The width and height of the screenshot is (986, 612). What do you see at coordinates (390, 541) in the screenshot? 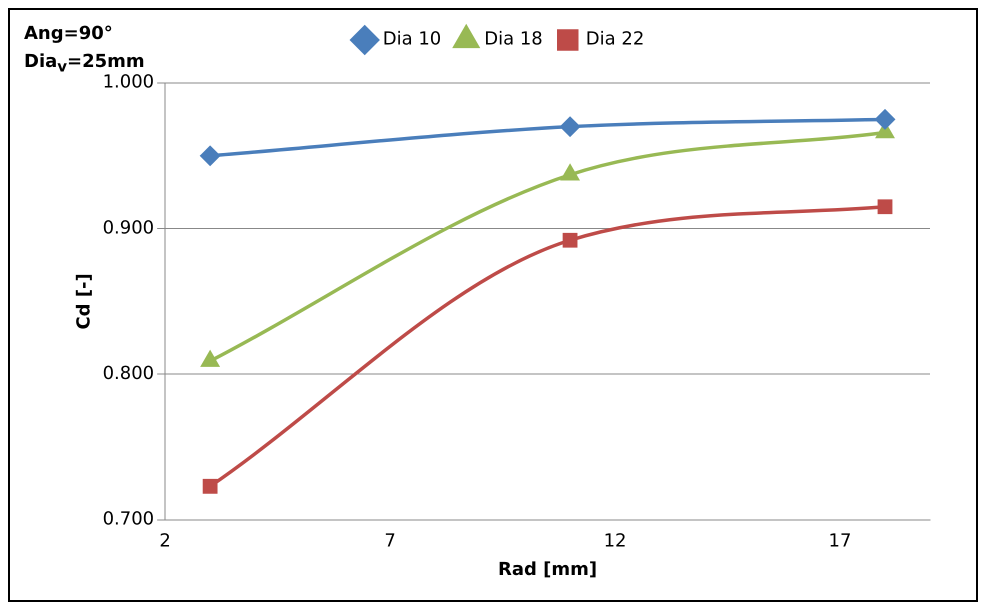
I see `x-tick-label: 7` at bounding box center [390, 541].